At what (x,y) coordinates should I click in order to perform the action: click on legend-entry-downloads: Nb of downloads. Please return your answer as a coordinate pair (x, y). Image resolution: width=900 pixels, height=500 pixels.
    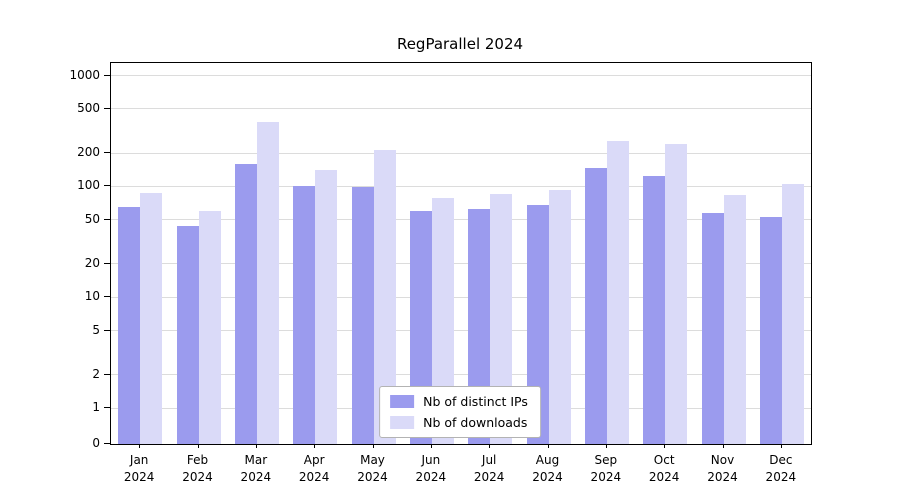
    Looking at the image, I should click on (459, 422).